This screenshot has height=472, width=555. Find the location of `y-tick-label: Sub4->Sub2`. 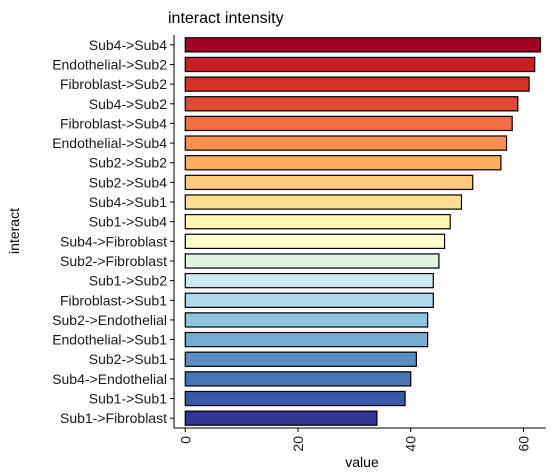

y-tick-label: Sub4->Sub2 is located at coordinates (128, 104).